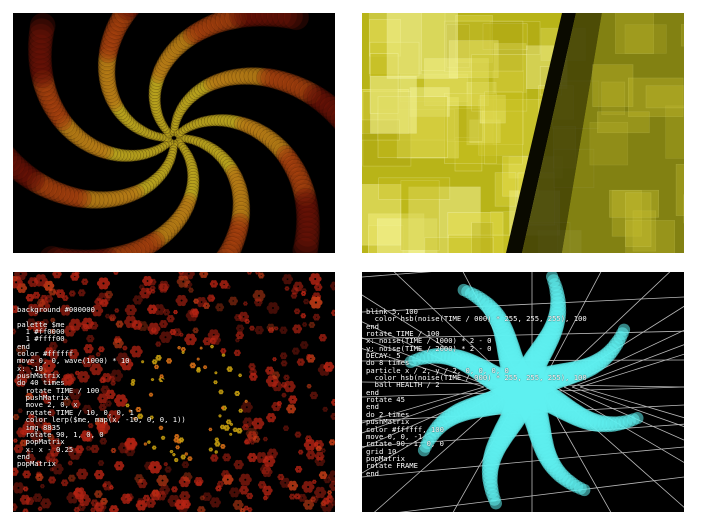  What do you see at coordinates (101, 420) in the screenshot?
I see `code-line: color lerp($me, map(x, -10, 0, 0, 1))` at bounding box center [101, 420].